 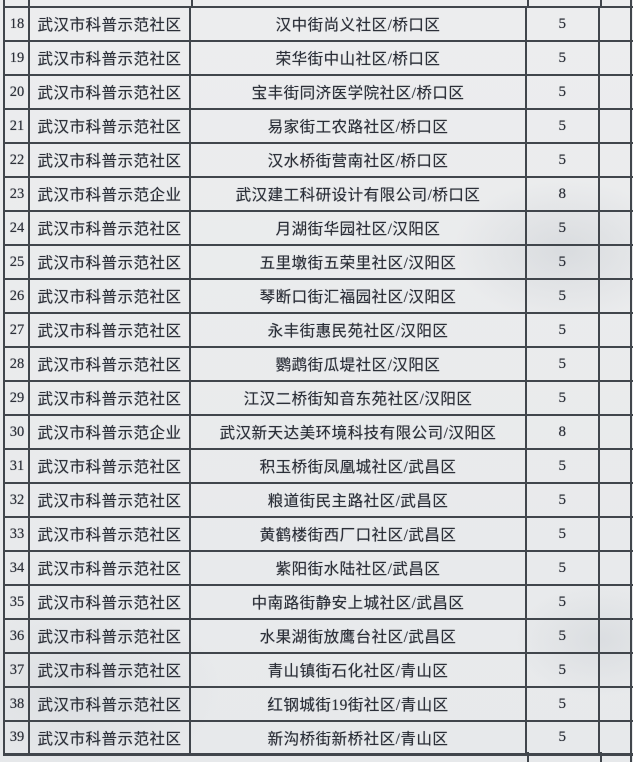 What do you see at coordinates (359, 58) in the screenshot?
I see `name-cell: 荣华街中山社区/桥口区` at bounding box center [359, 58].